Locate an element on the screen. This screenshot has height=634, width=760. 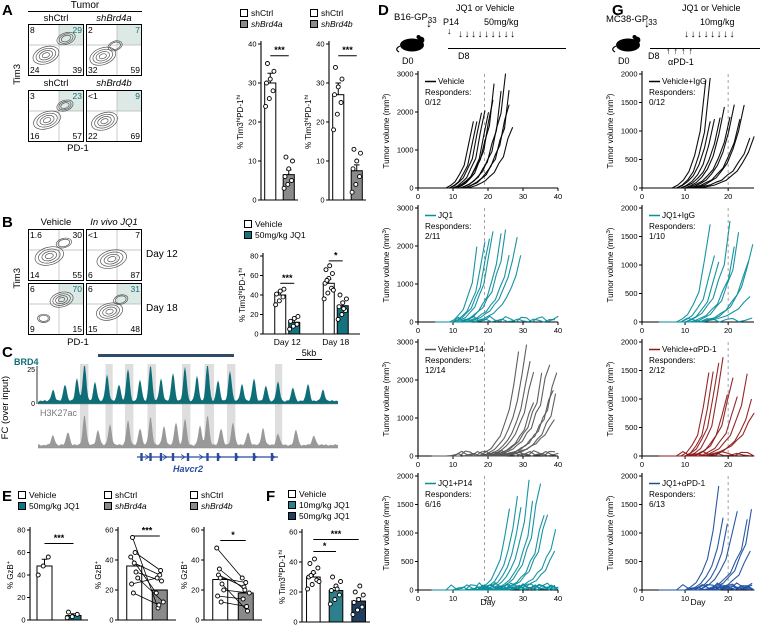
panel-g-label: G is located at coordinates (618, 10).